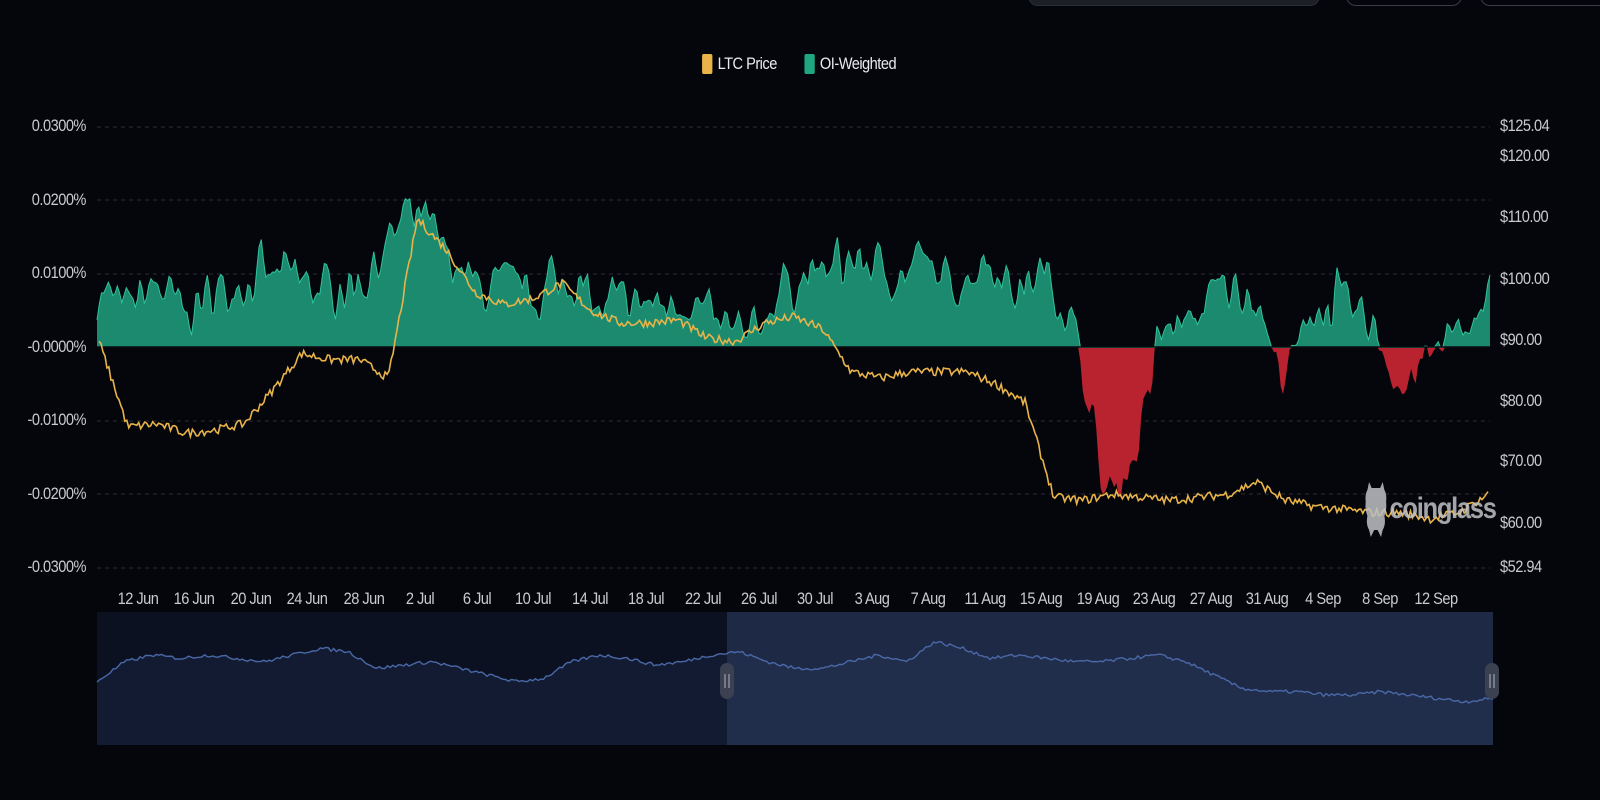  Describe the element at coordinates (1210, 598) in the screenshot. I see `x-axis-tick: 27 Aug` at that location.